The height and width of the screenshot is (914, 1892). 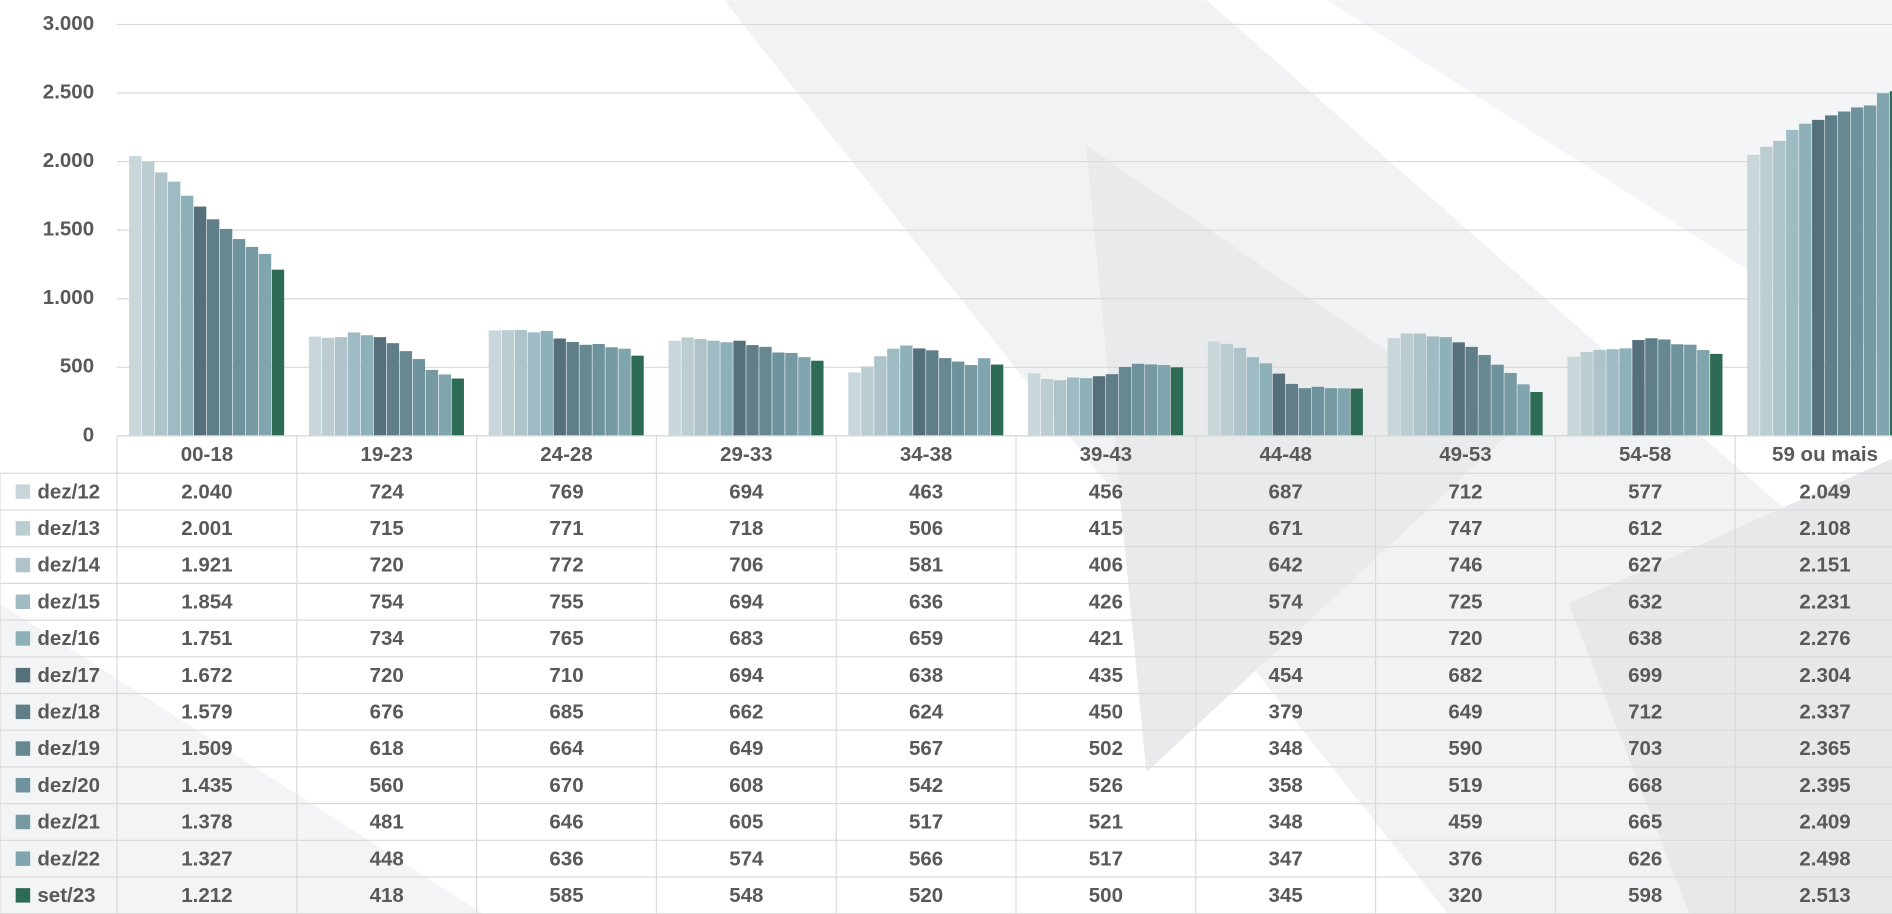 What do you see at coordinates (1106, 895) in the screenshot?
I see `table-cell: 500` at bounding box center [1106, 895].